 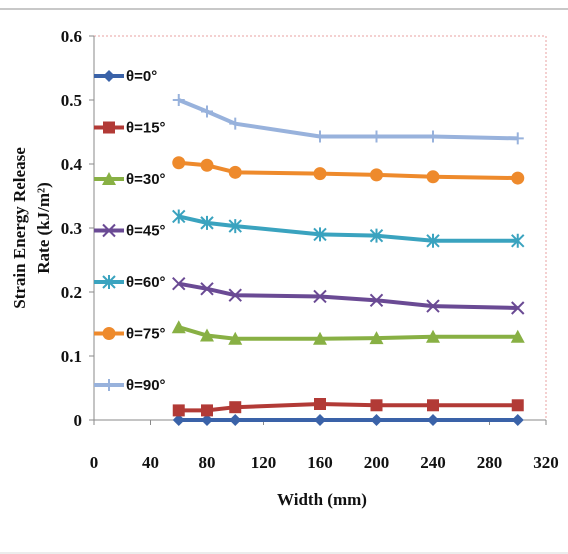 I want to click on legend-item-6: θ=90°, so click(x=130, y=385).